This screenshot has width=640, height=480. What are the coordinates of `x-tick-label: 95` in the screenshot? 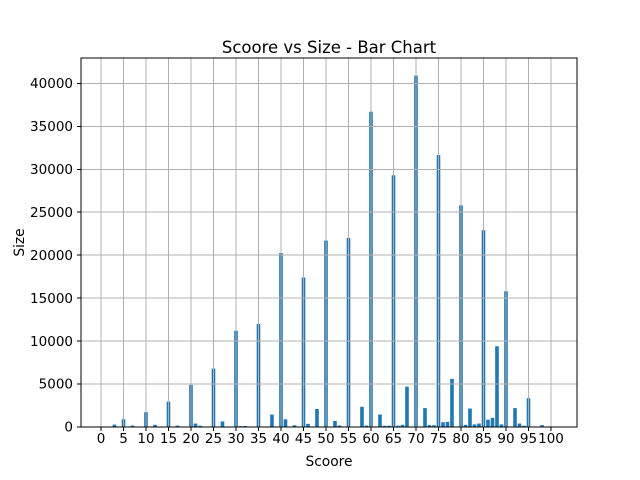 It's located at (528, 439).